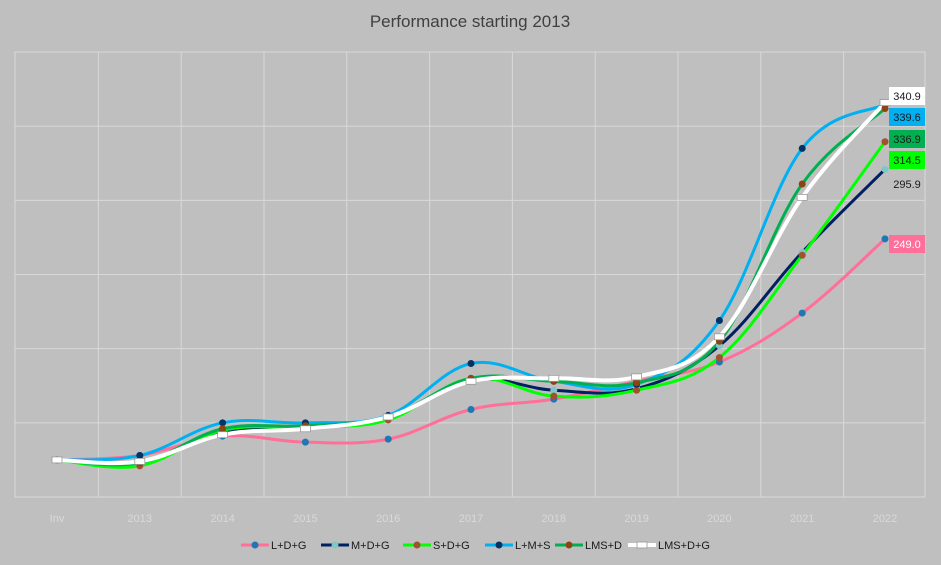 This screenshot has height=565, width=941. I want to click on end-value-label: 339.6, so click(907, 118).